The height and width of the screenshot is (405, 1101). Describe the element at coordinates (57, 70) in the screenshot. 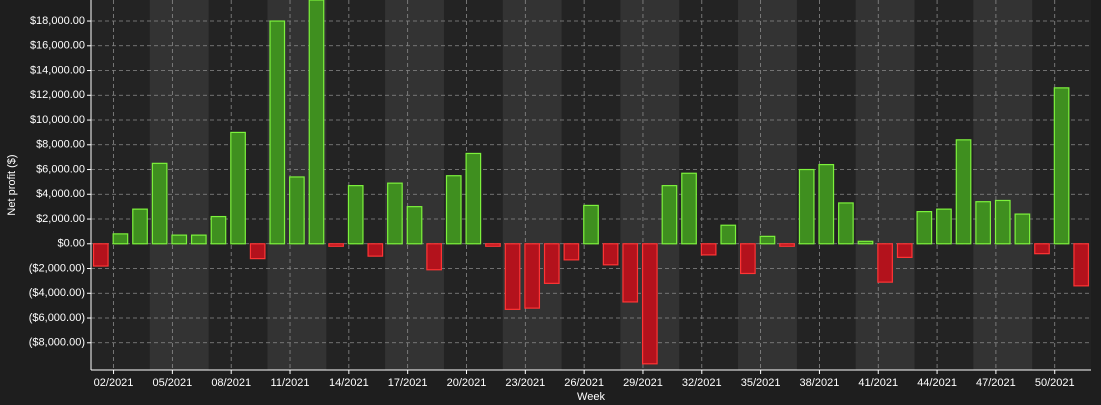

I see `y-tick-label: $14,000.00` at that location.